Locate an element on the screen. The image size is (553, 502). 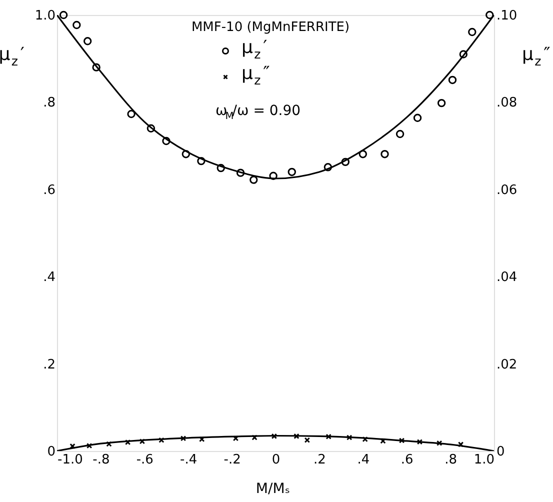
y-tick-label: 1.0 is located at coordinates (45, 16).